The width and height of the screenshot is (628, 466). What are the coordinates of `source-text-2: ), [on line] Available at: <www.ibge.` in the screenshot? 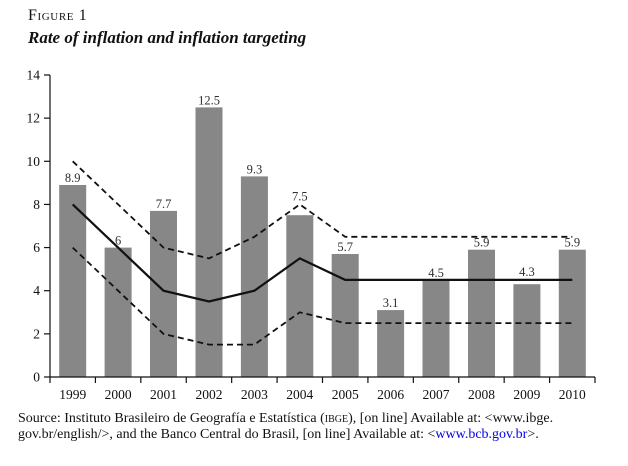 It's located at (451, 418).